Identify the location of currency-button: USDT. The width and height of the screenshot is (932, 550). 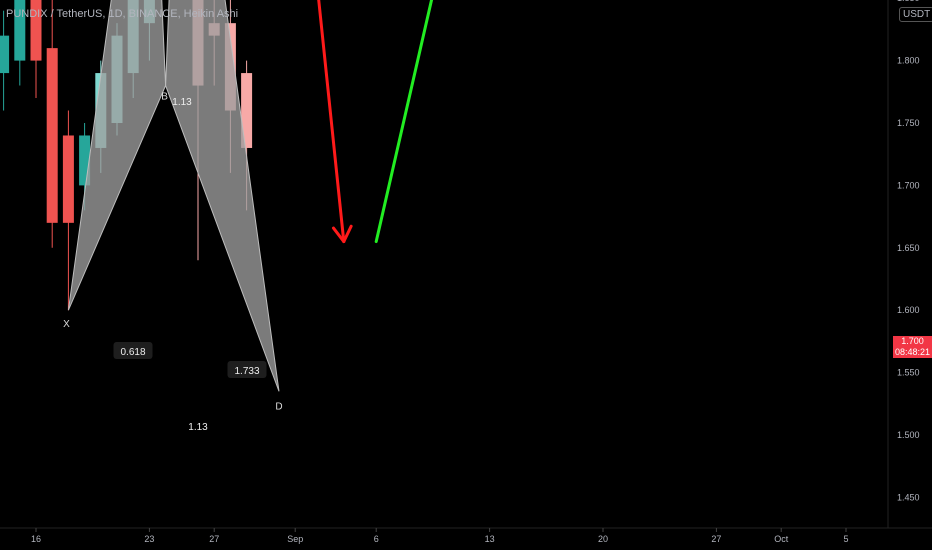
(915, 14).